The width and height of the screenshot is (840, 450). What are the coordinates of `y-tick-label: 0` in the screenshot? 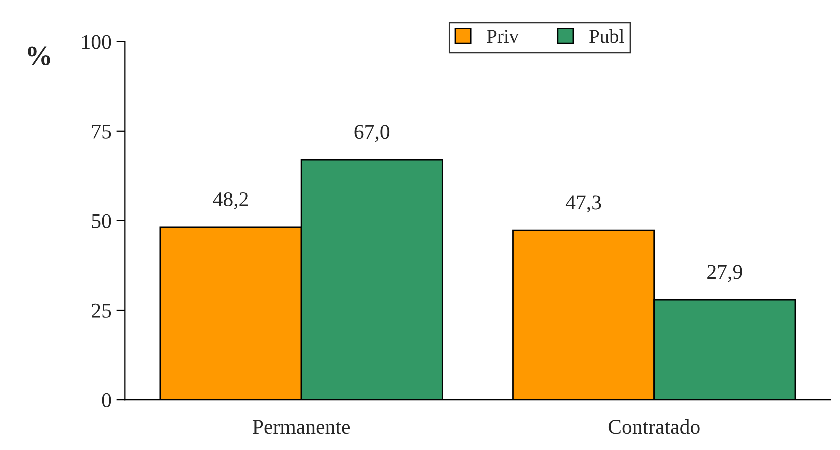 It's located at (107, 400).